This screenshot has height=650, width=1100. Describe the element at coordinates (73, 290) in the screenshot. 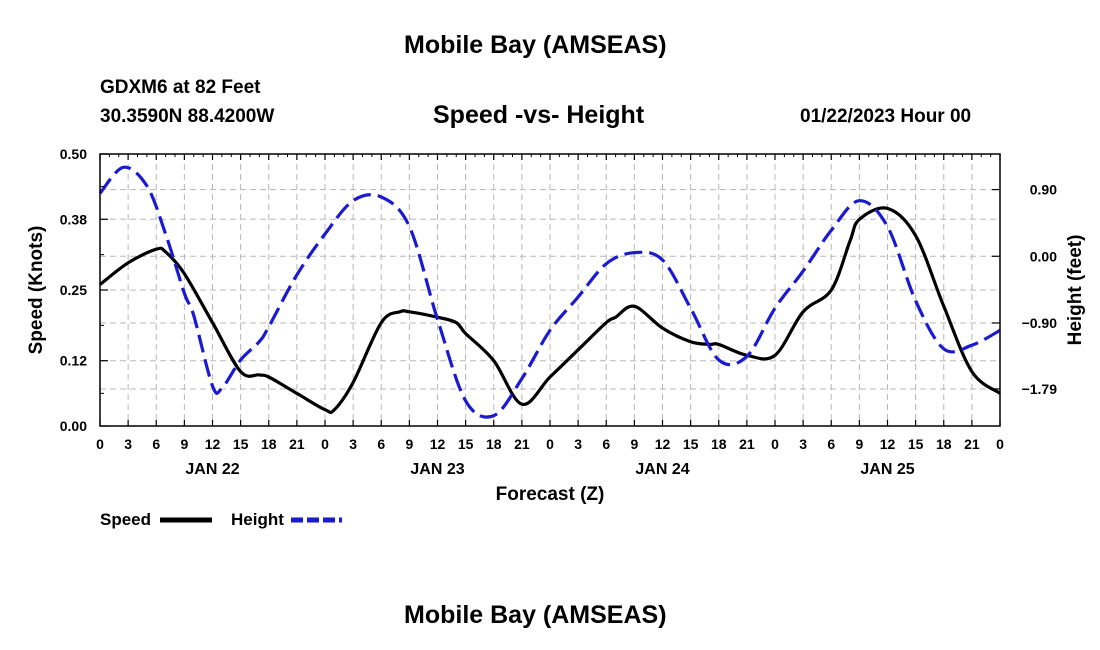

I see `y-tick-label: 0.25` at that location.